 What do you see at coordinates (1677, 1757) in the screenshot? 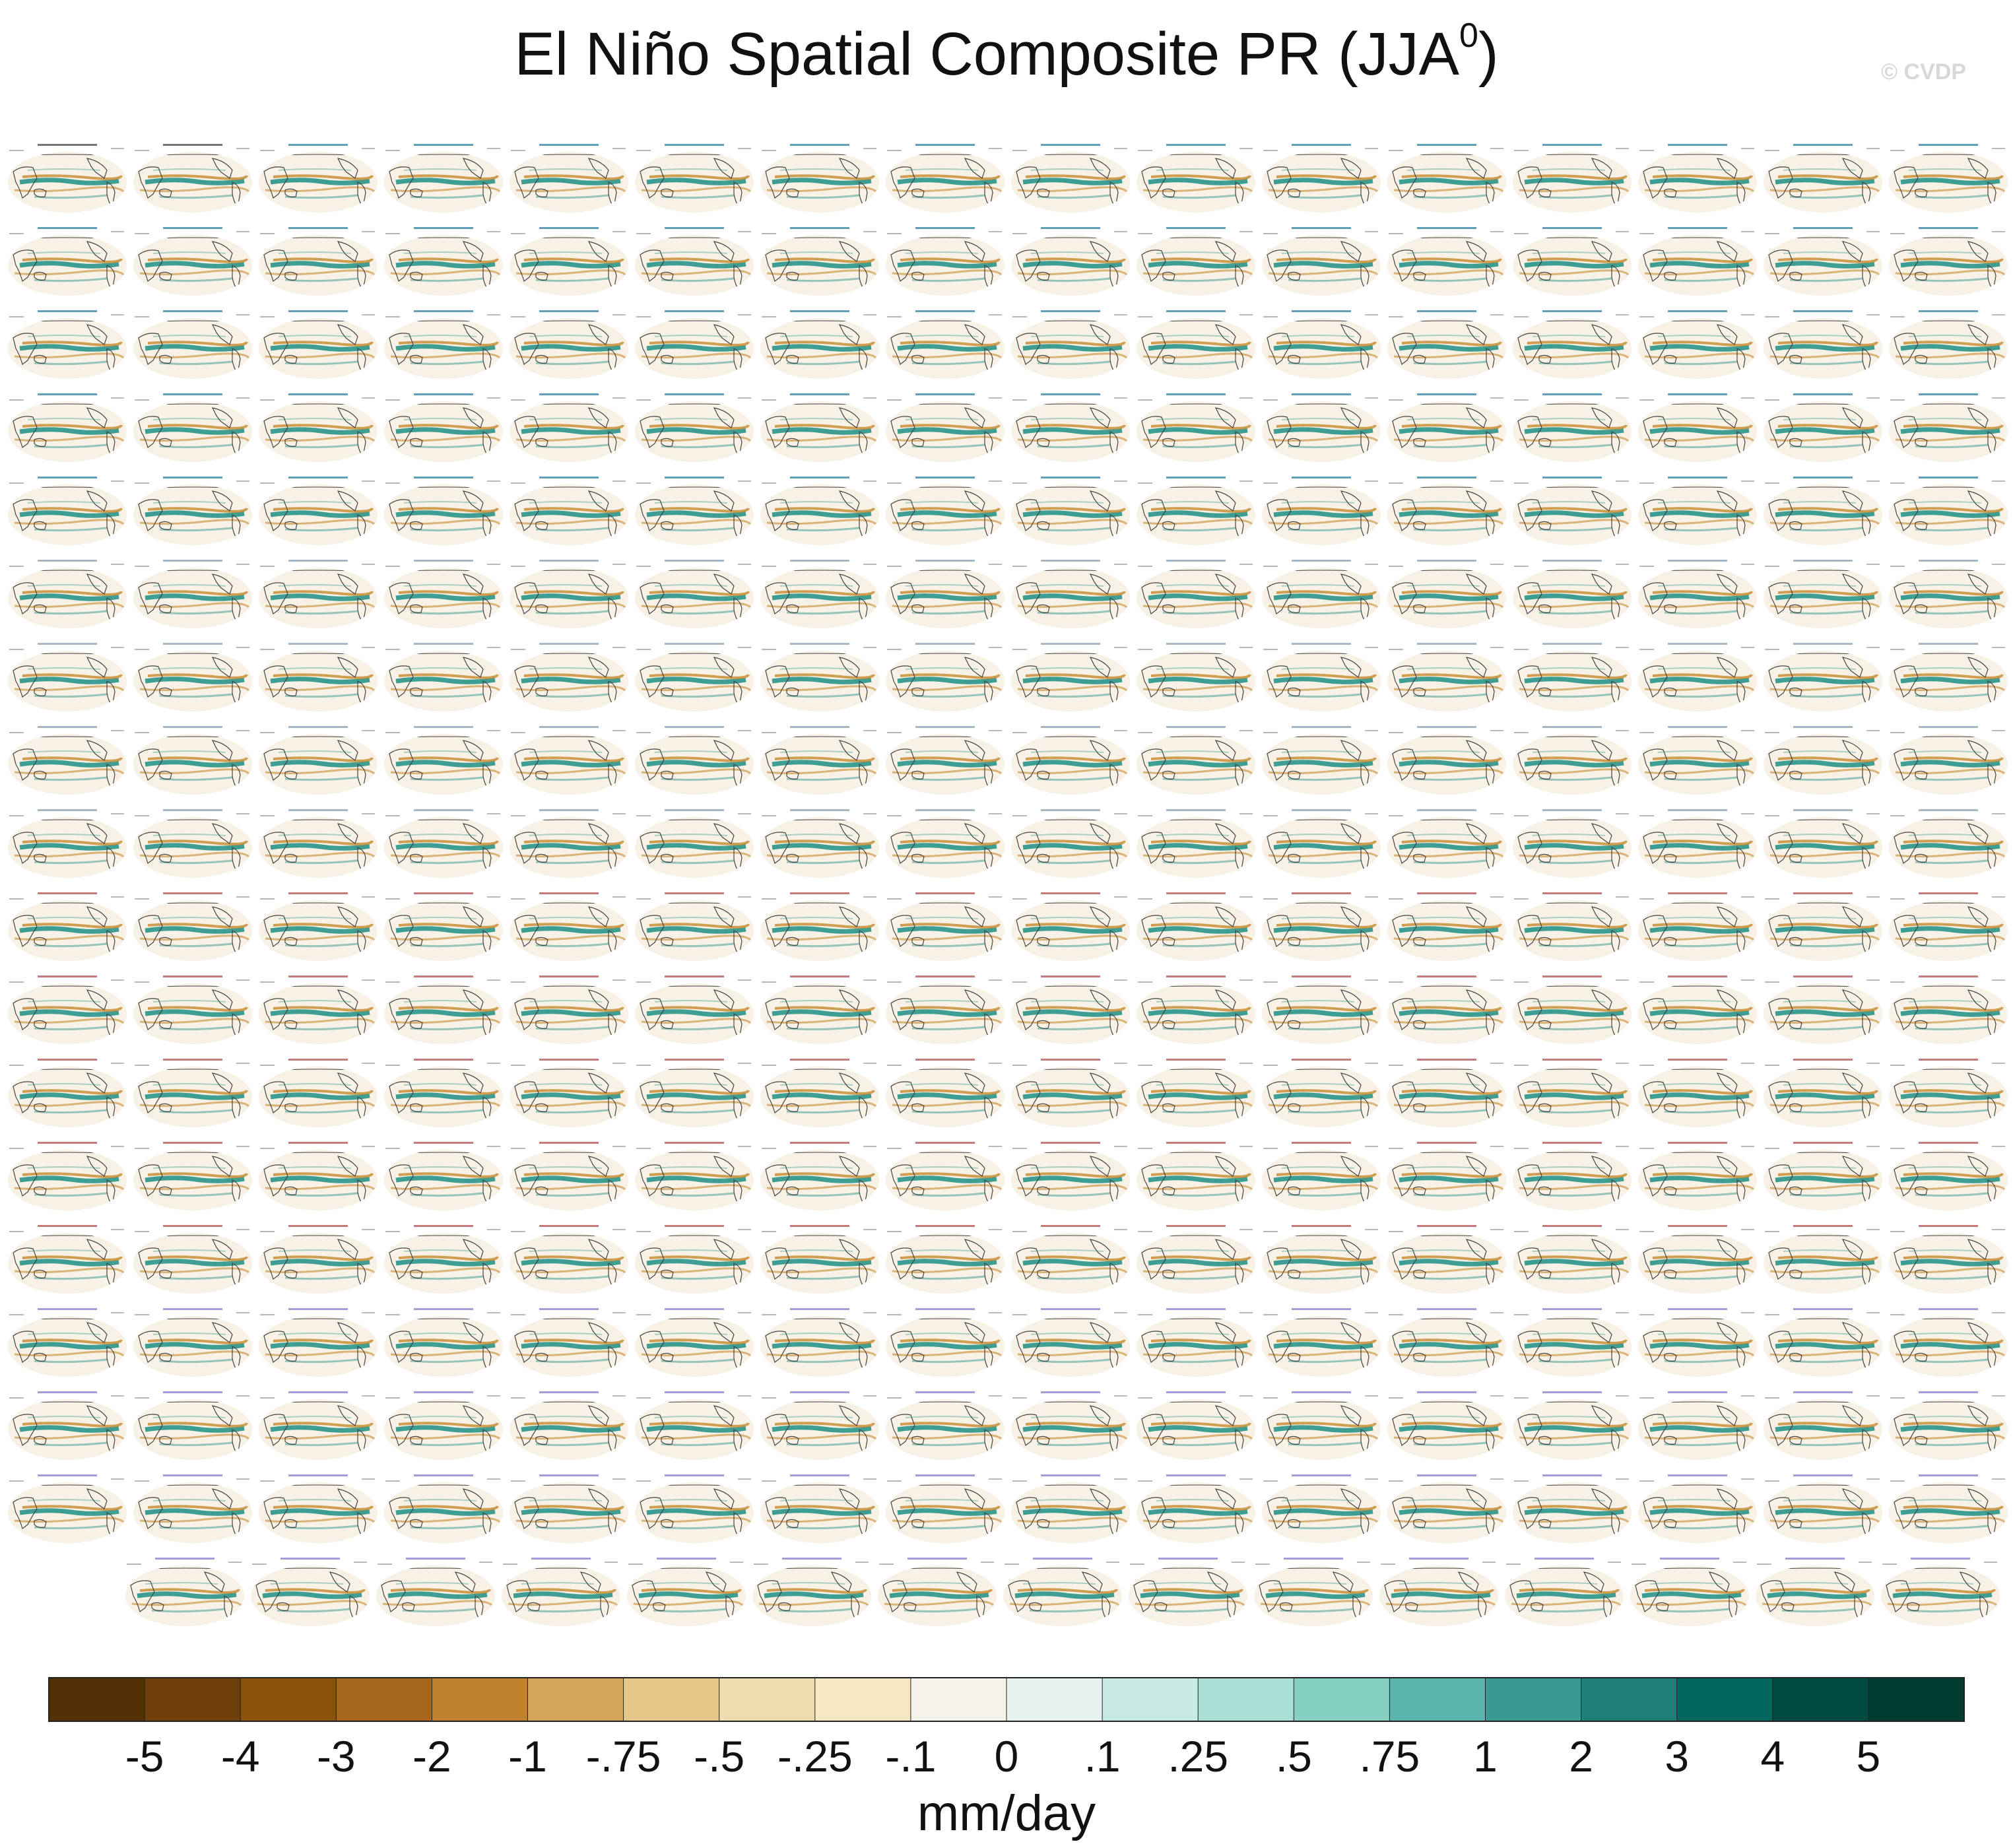
I see `colorbar-tick-label: 3` at bounding box center [1677, 1757].